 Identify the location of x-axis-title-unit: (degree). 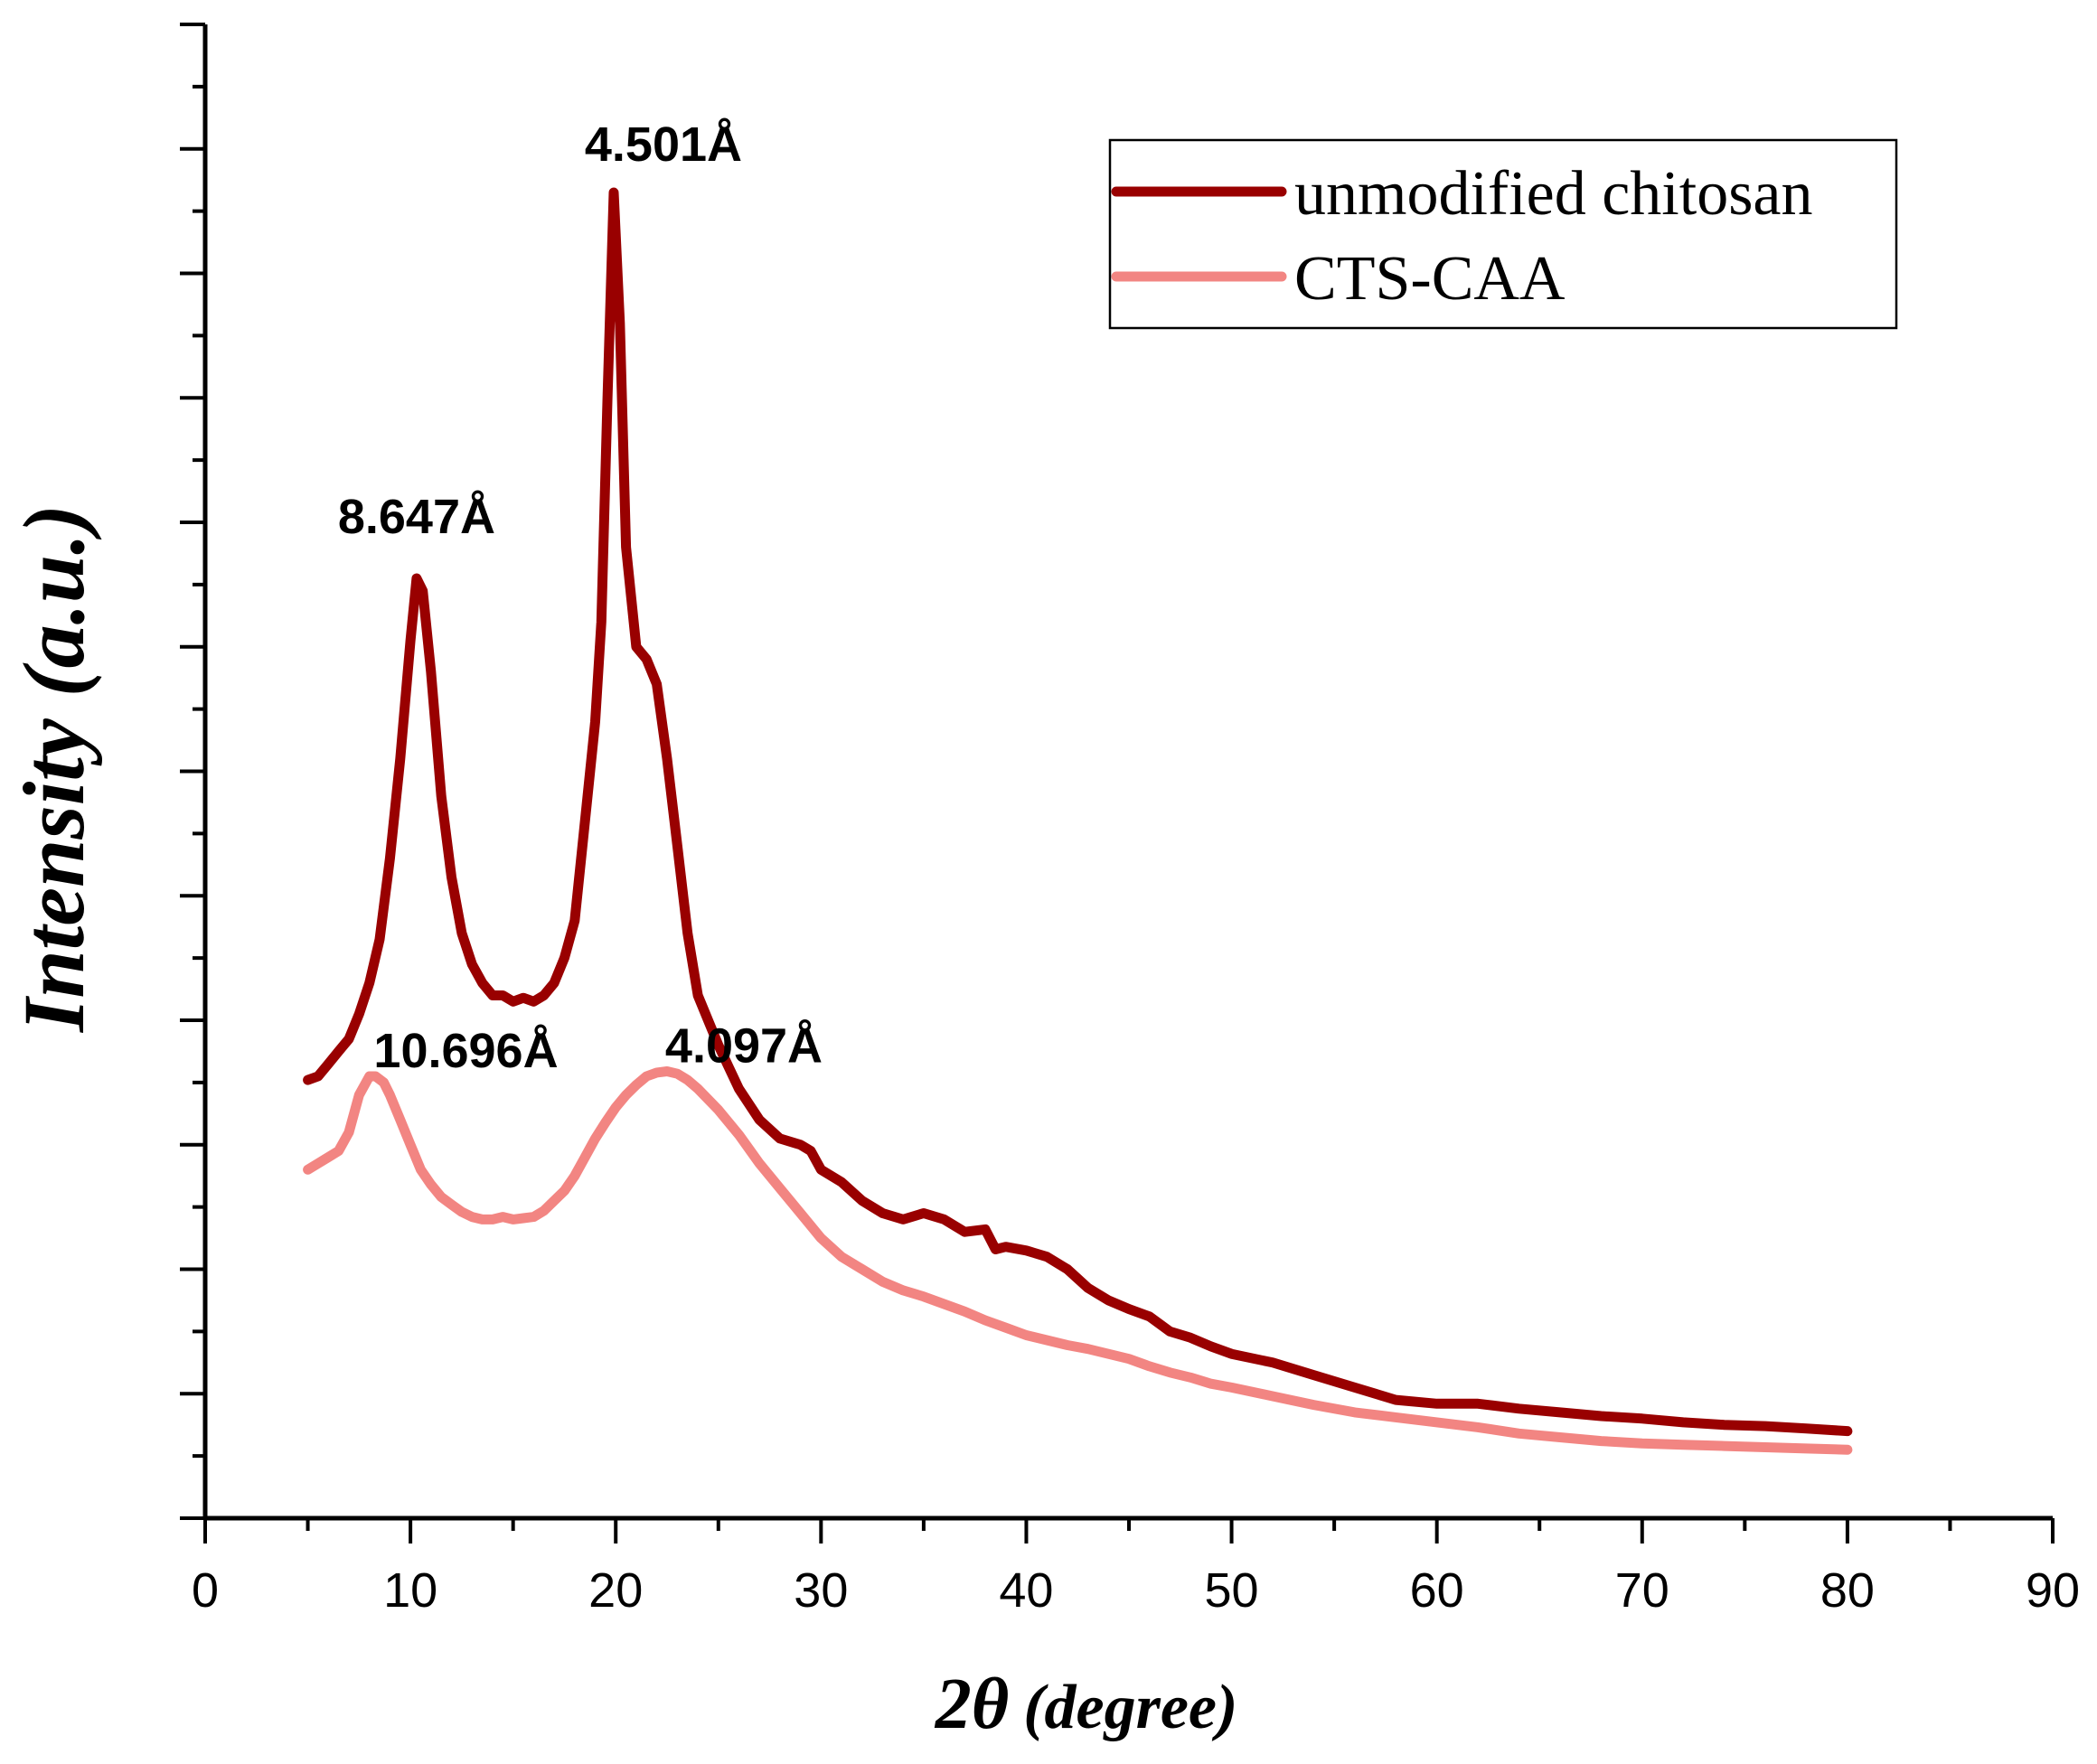
(1130, 1707).